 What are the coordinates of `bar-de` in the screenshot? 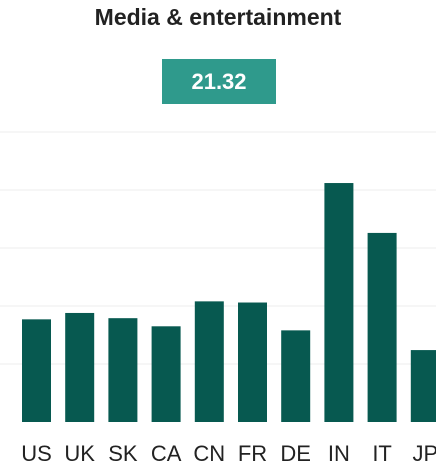 It's located at (296, 376).